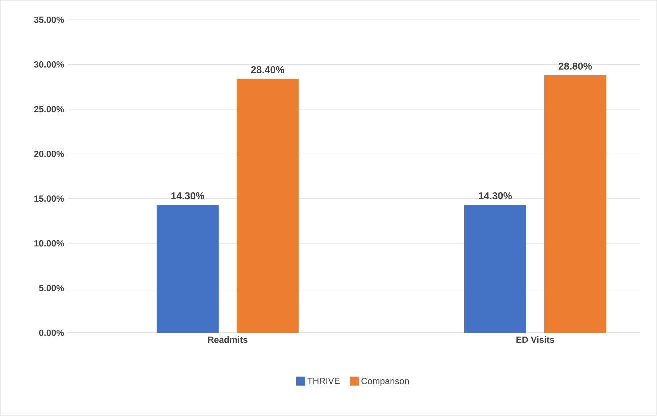  Describe the element at coordinates (535, 340) in the screenshot. I see `x-tick-label: ED Visits` at that location.